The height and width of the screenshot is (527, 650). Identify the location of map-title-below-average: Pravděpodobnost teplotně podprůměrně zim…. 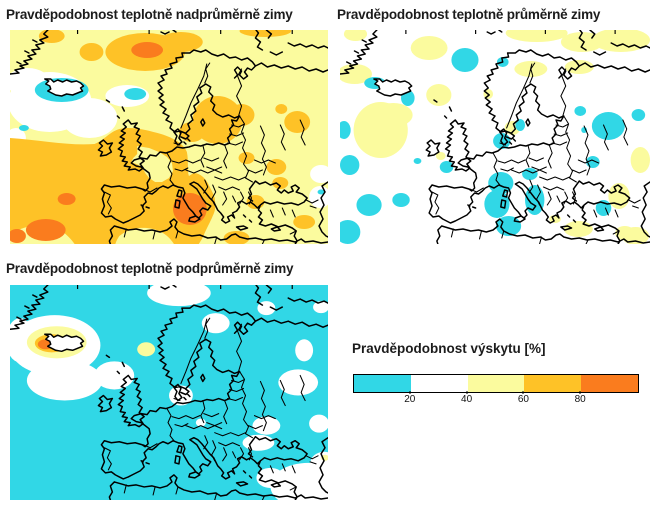
(150, 268).